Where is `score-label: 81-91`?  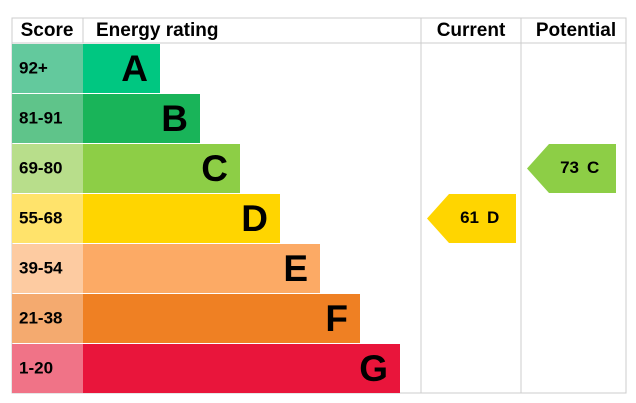
score-label: 81-91 is located at coordinates (40, 117).